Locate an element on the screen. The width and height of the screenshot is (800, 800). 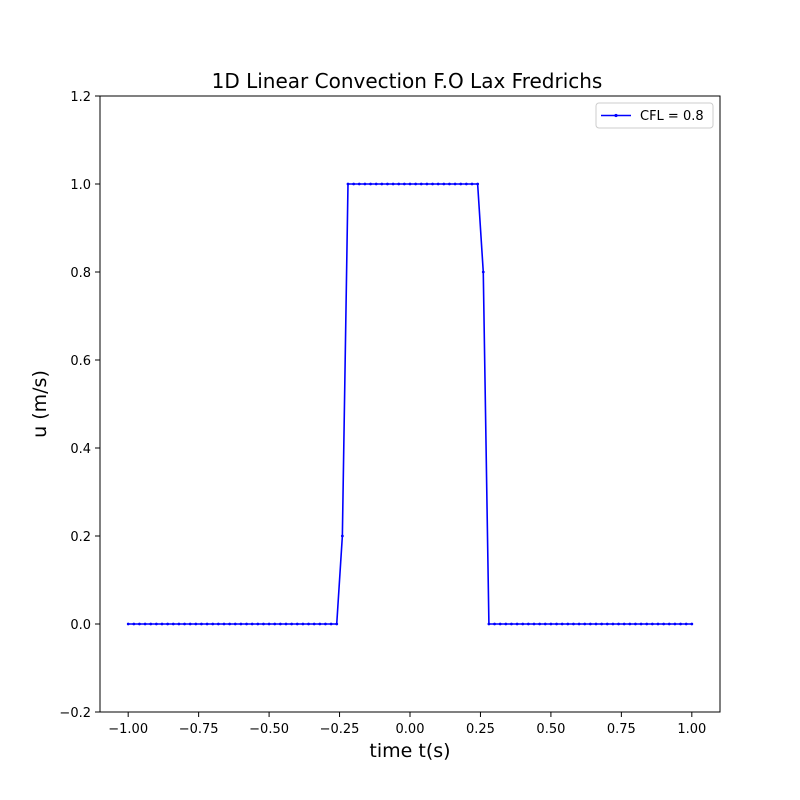
x-tick-label: −0.75 is located at coordinates (199, 729).